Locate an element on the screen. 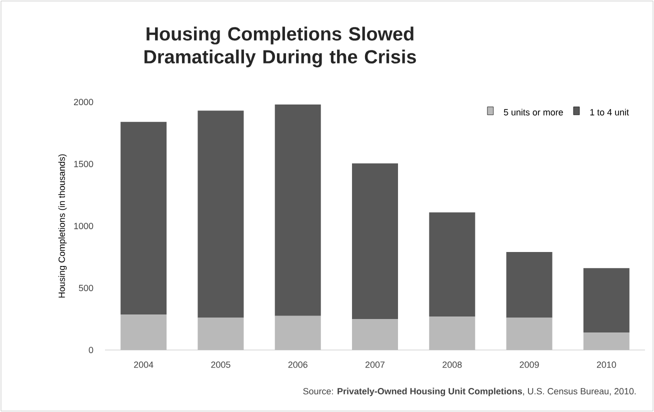 Image resolution: width=654 pixels, height=412 pixels. x-tick-label: 2007 is located at coordinates (375, 365).